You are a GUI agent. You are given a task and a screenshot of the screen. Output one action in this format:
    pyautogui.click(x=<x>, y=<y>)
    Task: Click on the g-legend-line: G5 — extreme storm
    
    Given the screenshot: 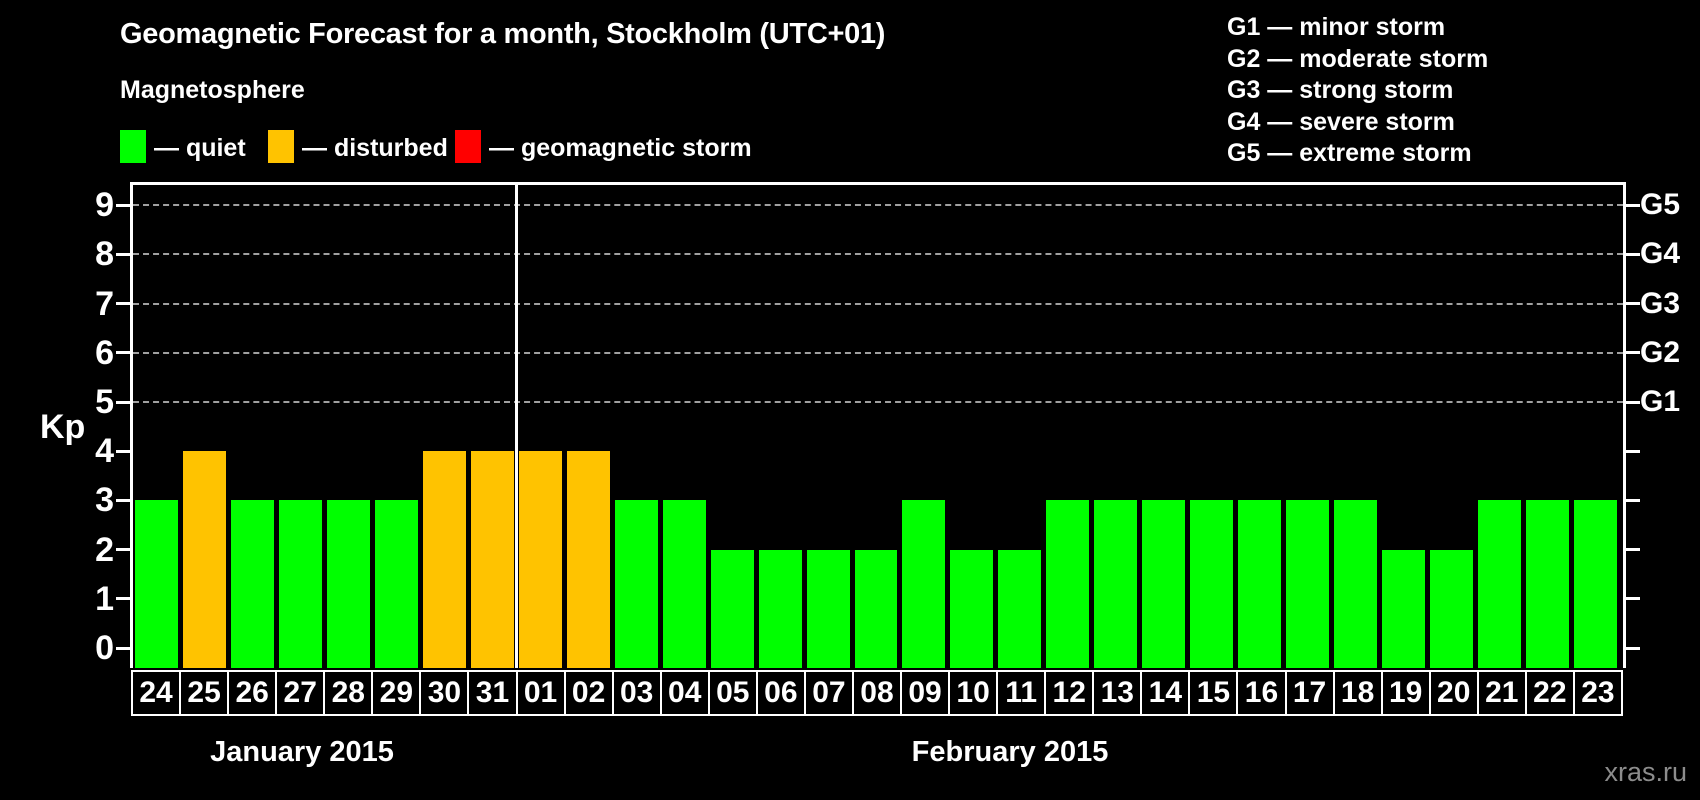 What is the action you would take?
    pyautogui.click(x=1349, y=153)
    